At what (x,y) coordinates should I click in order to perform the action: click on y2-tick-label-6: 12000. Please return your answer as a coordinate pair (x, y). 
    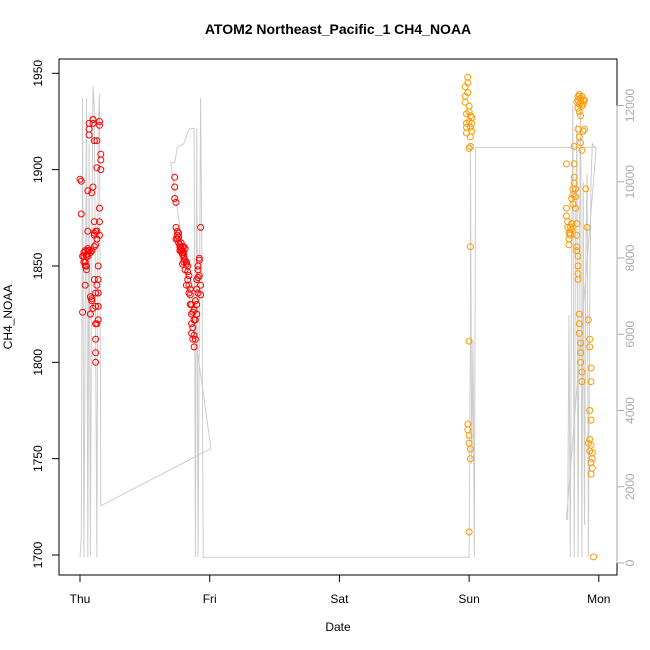
    Looking at the image, I should click on (630, 105).